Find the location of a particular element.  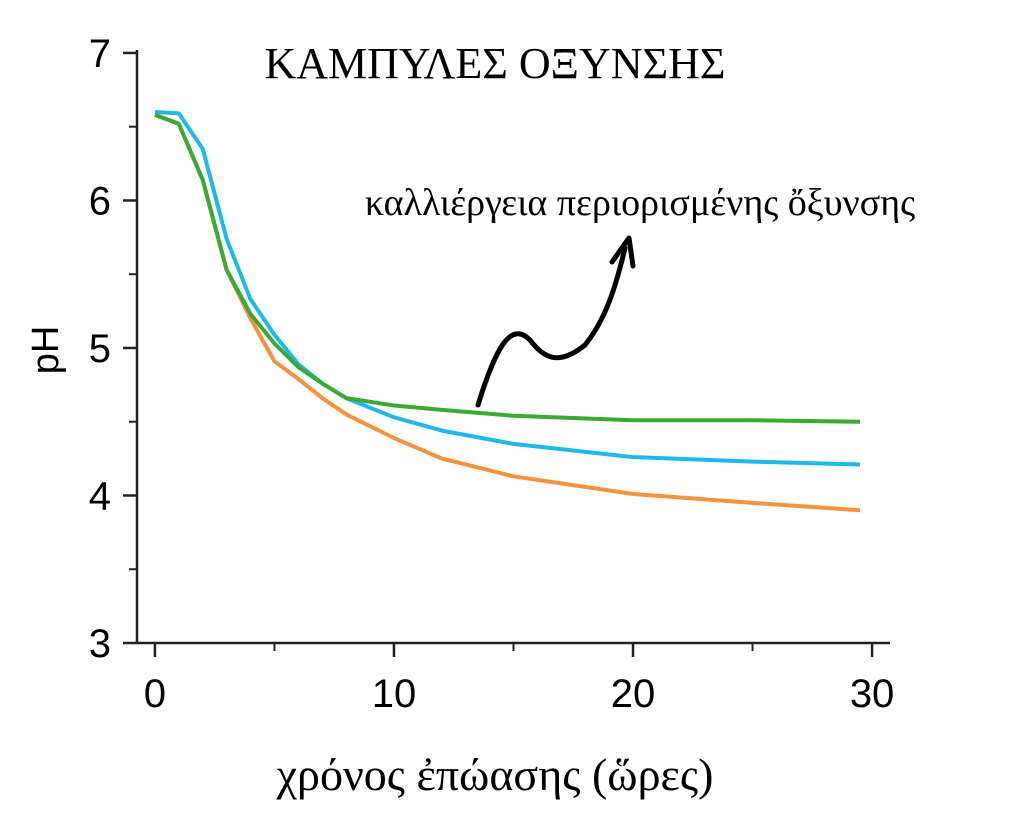

annotation-arrowhead is located at coordinates (622, 252).